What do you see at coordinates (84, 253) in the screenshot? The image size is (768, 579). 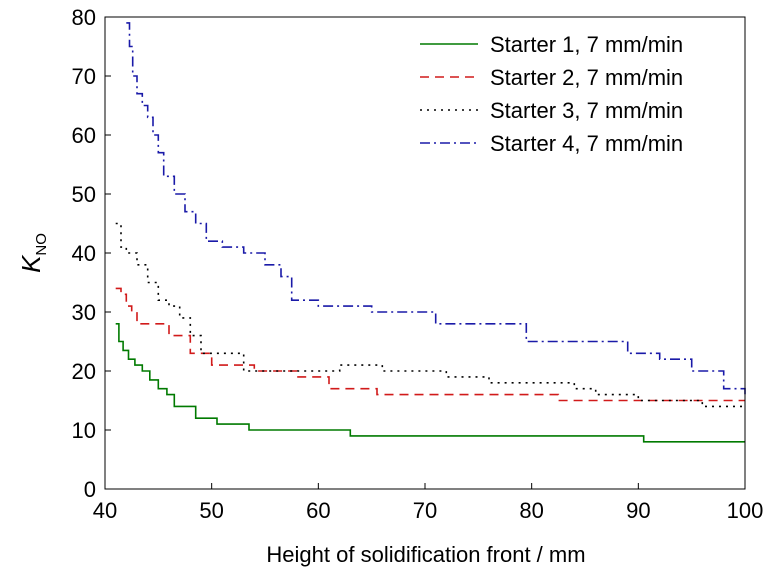 I see `y-tick-label: 40` at bounding box center [84, 253].